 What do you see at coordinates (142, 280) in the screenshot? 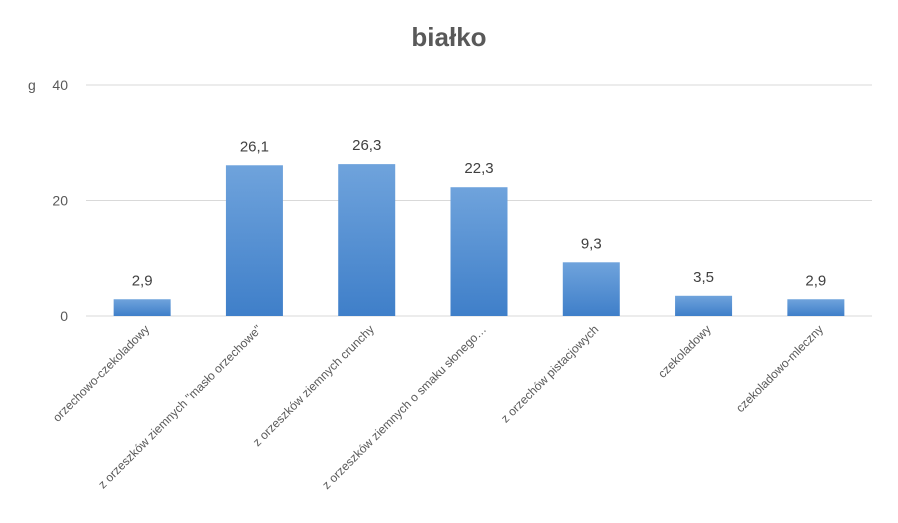
I see `data-label-1: 2,9` at bounding box center [142, 280].